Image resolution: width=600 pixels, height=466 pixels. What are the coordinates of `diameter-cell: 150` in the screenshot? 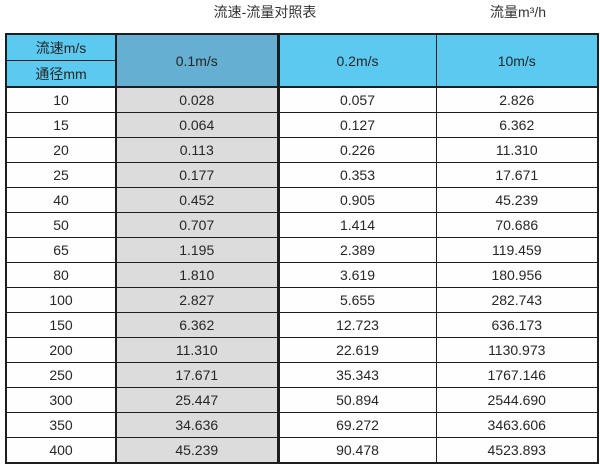 It's located at (61, 325).